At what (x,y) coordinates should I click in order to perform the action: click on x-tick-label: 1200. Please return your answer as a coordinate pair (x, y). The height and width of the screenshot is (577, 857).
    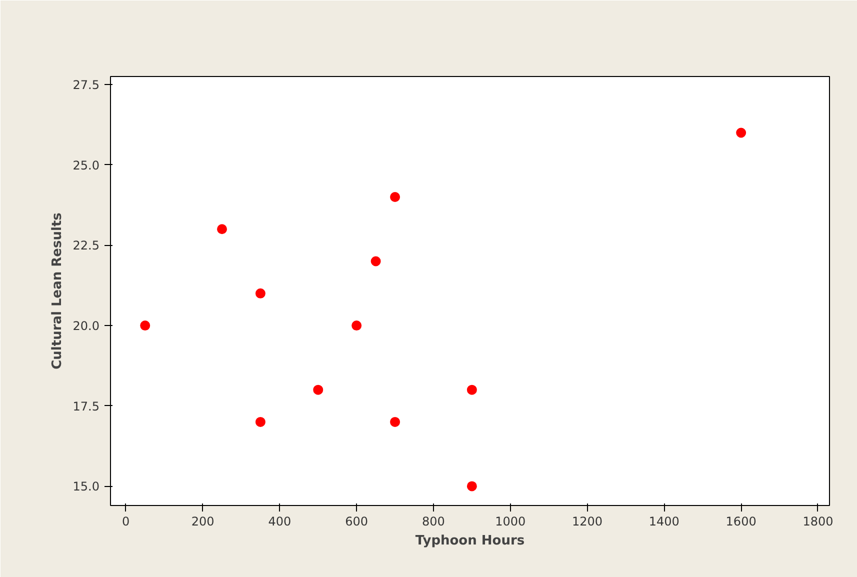
    Looking at the image, I should click on (587, 521).